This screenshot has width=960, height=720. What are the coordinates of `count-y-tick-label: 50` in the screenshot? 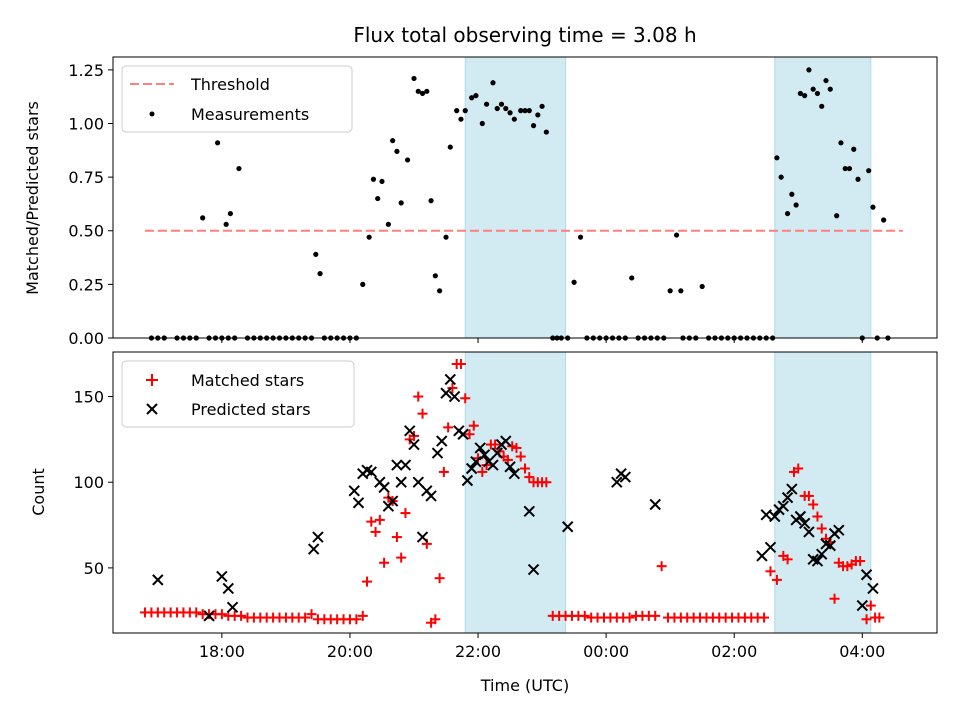 It's located at (94, 568).